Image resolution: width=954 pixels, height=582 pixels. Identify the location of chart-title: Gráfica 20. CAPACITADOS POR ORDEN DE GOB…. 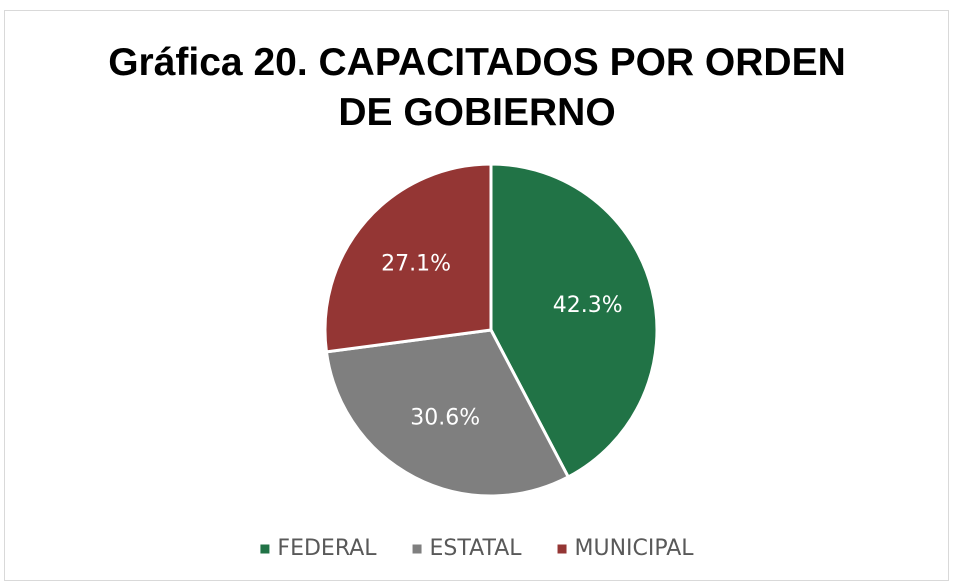
(477, 87).